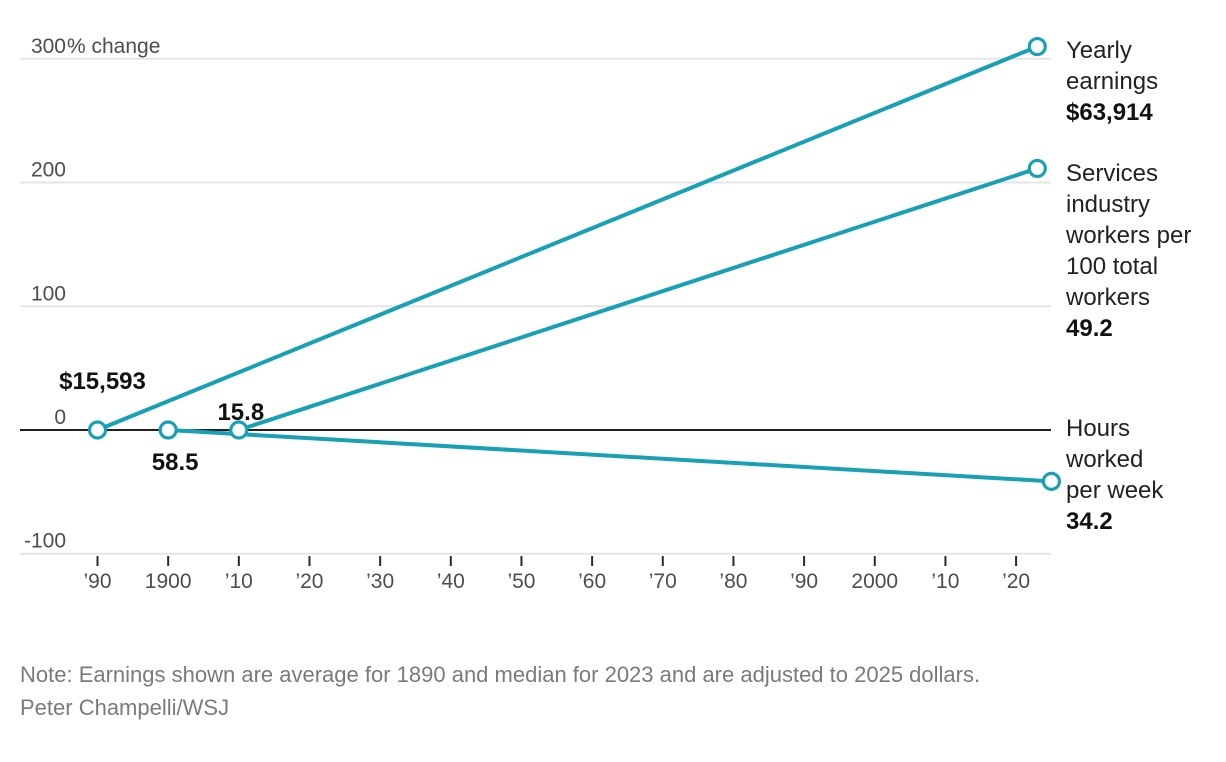  Describe the element at coordinates (125, 707) in the screenshot. I see `author-credit: Peter Champelli/WSJ` at that location.